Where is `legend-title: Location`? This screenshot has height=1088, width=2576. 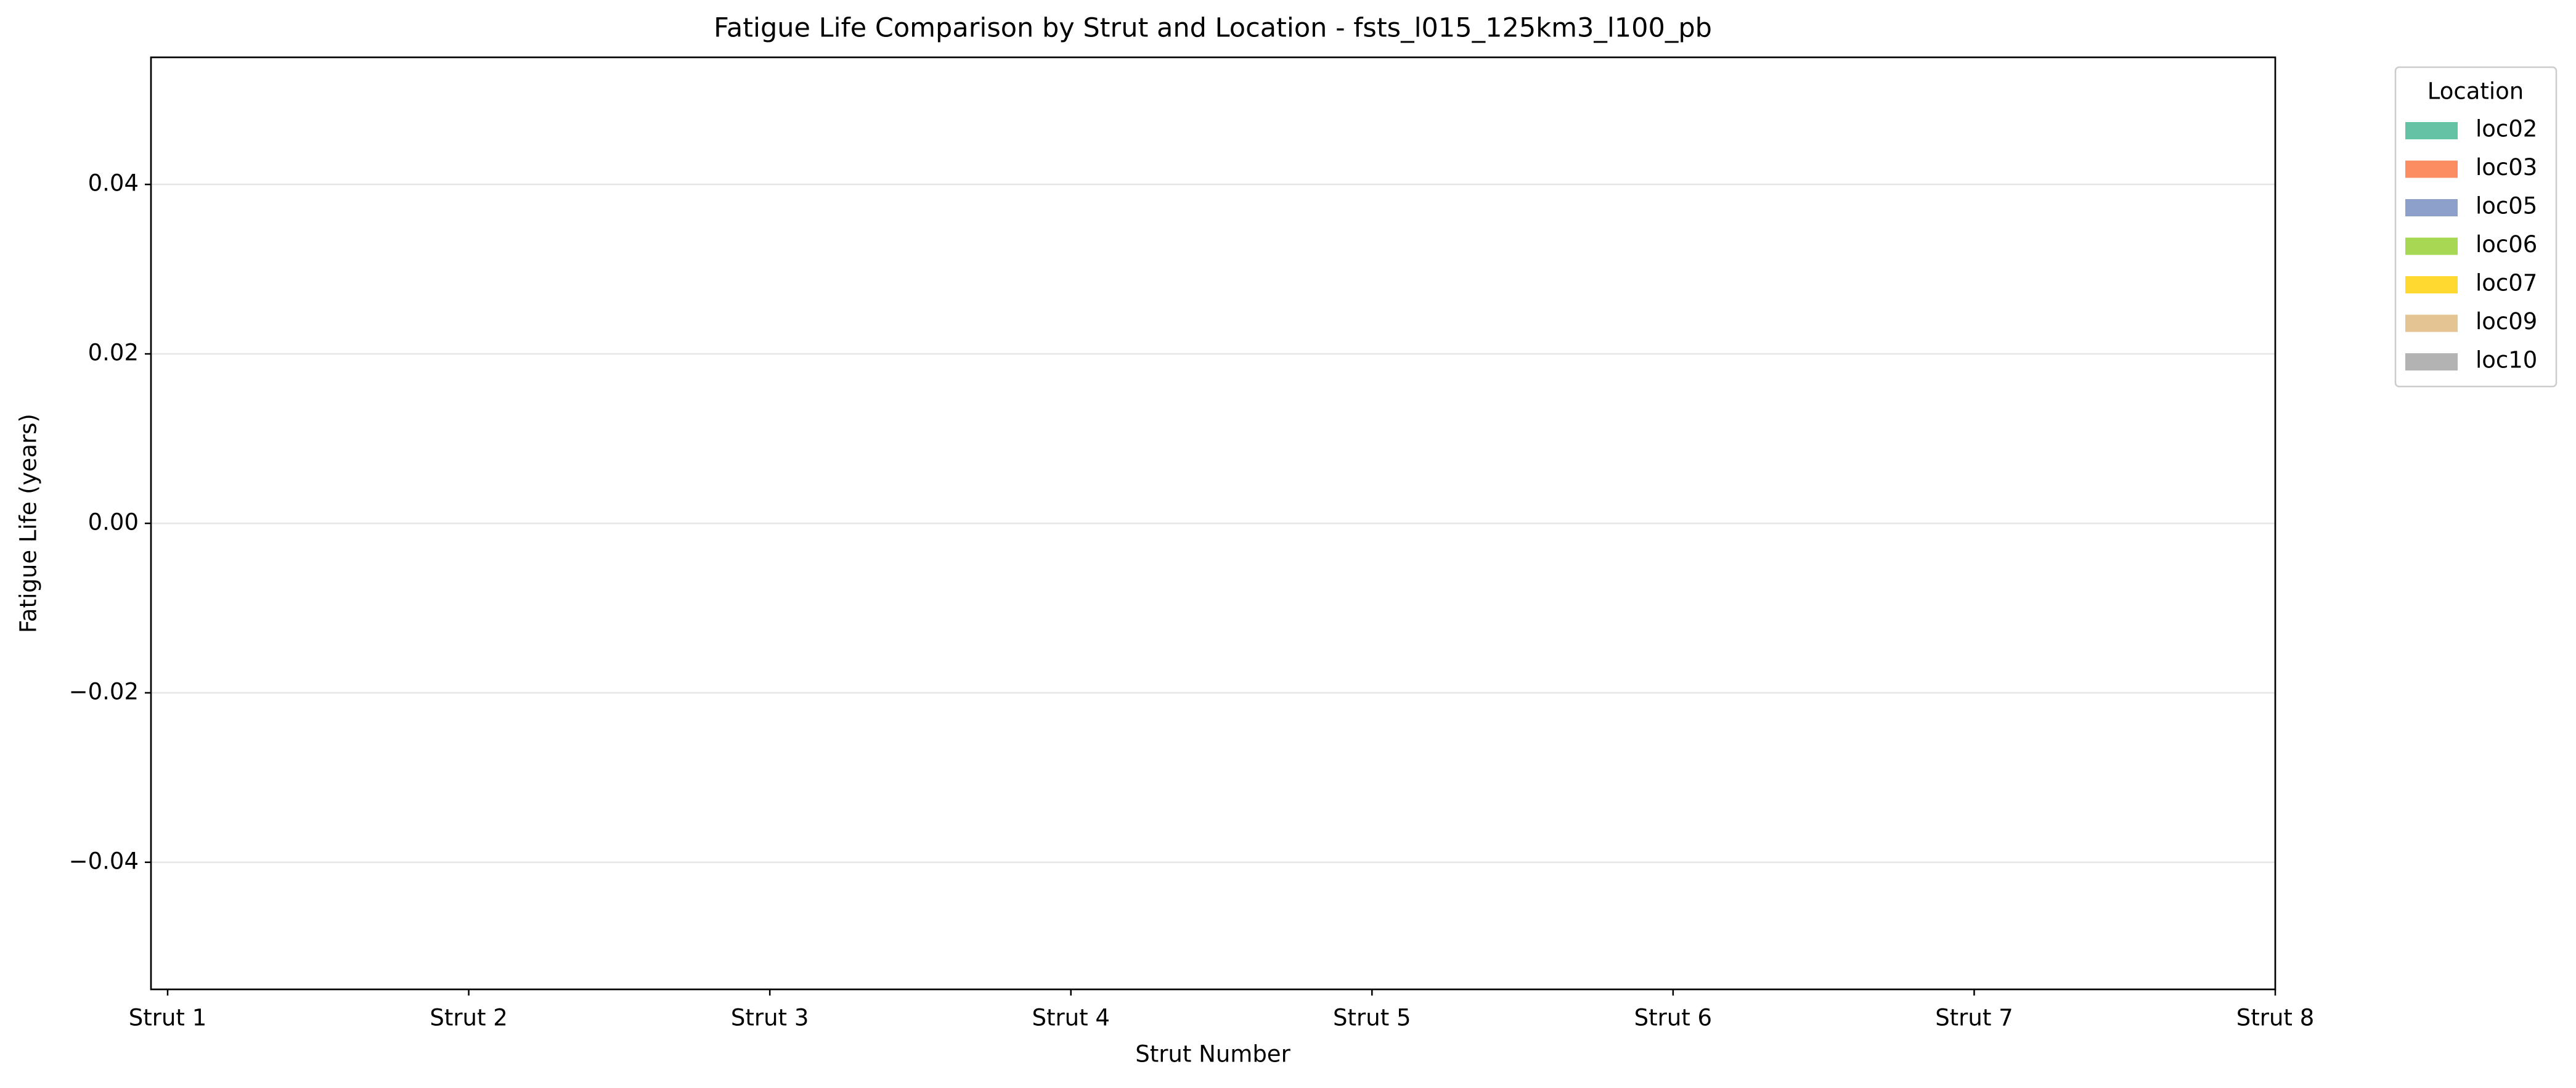 legend-title: Location is located at coordinates (2475, 91).